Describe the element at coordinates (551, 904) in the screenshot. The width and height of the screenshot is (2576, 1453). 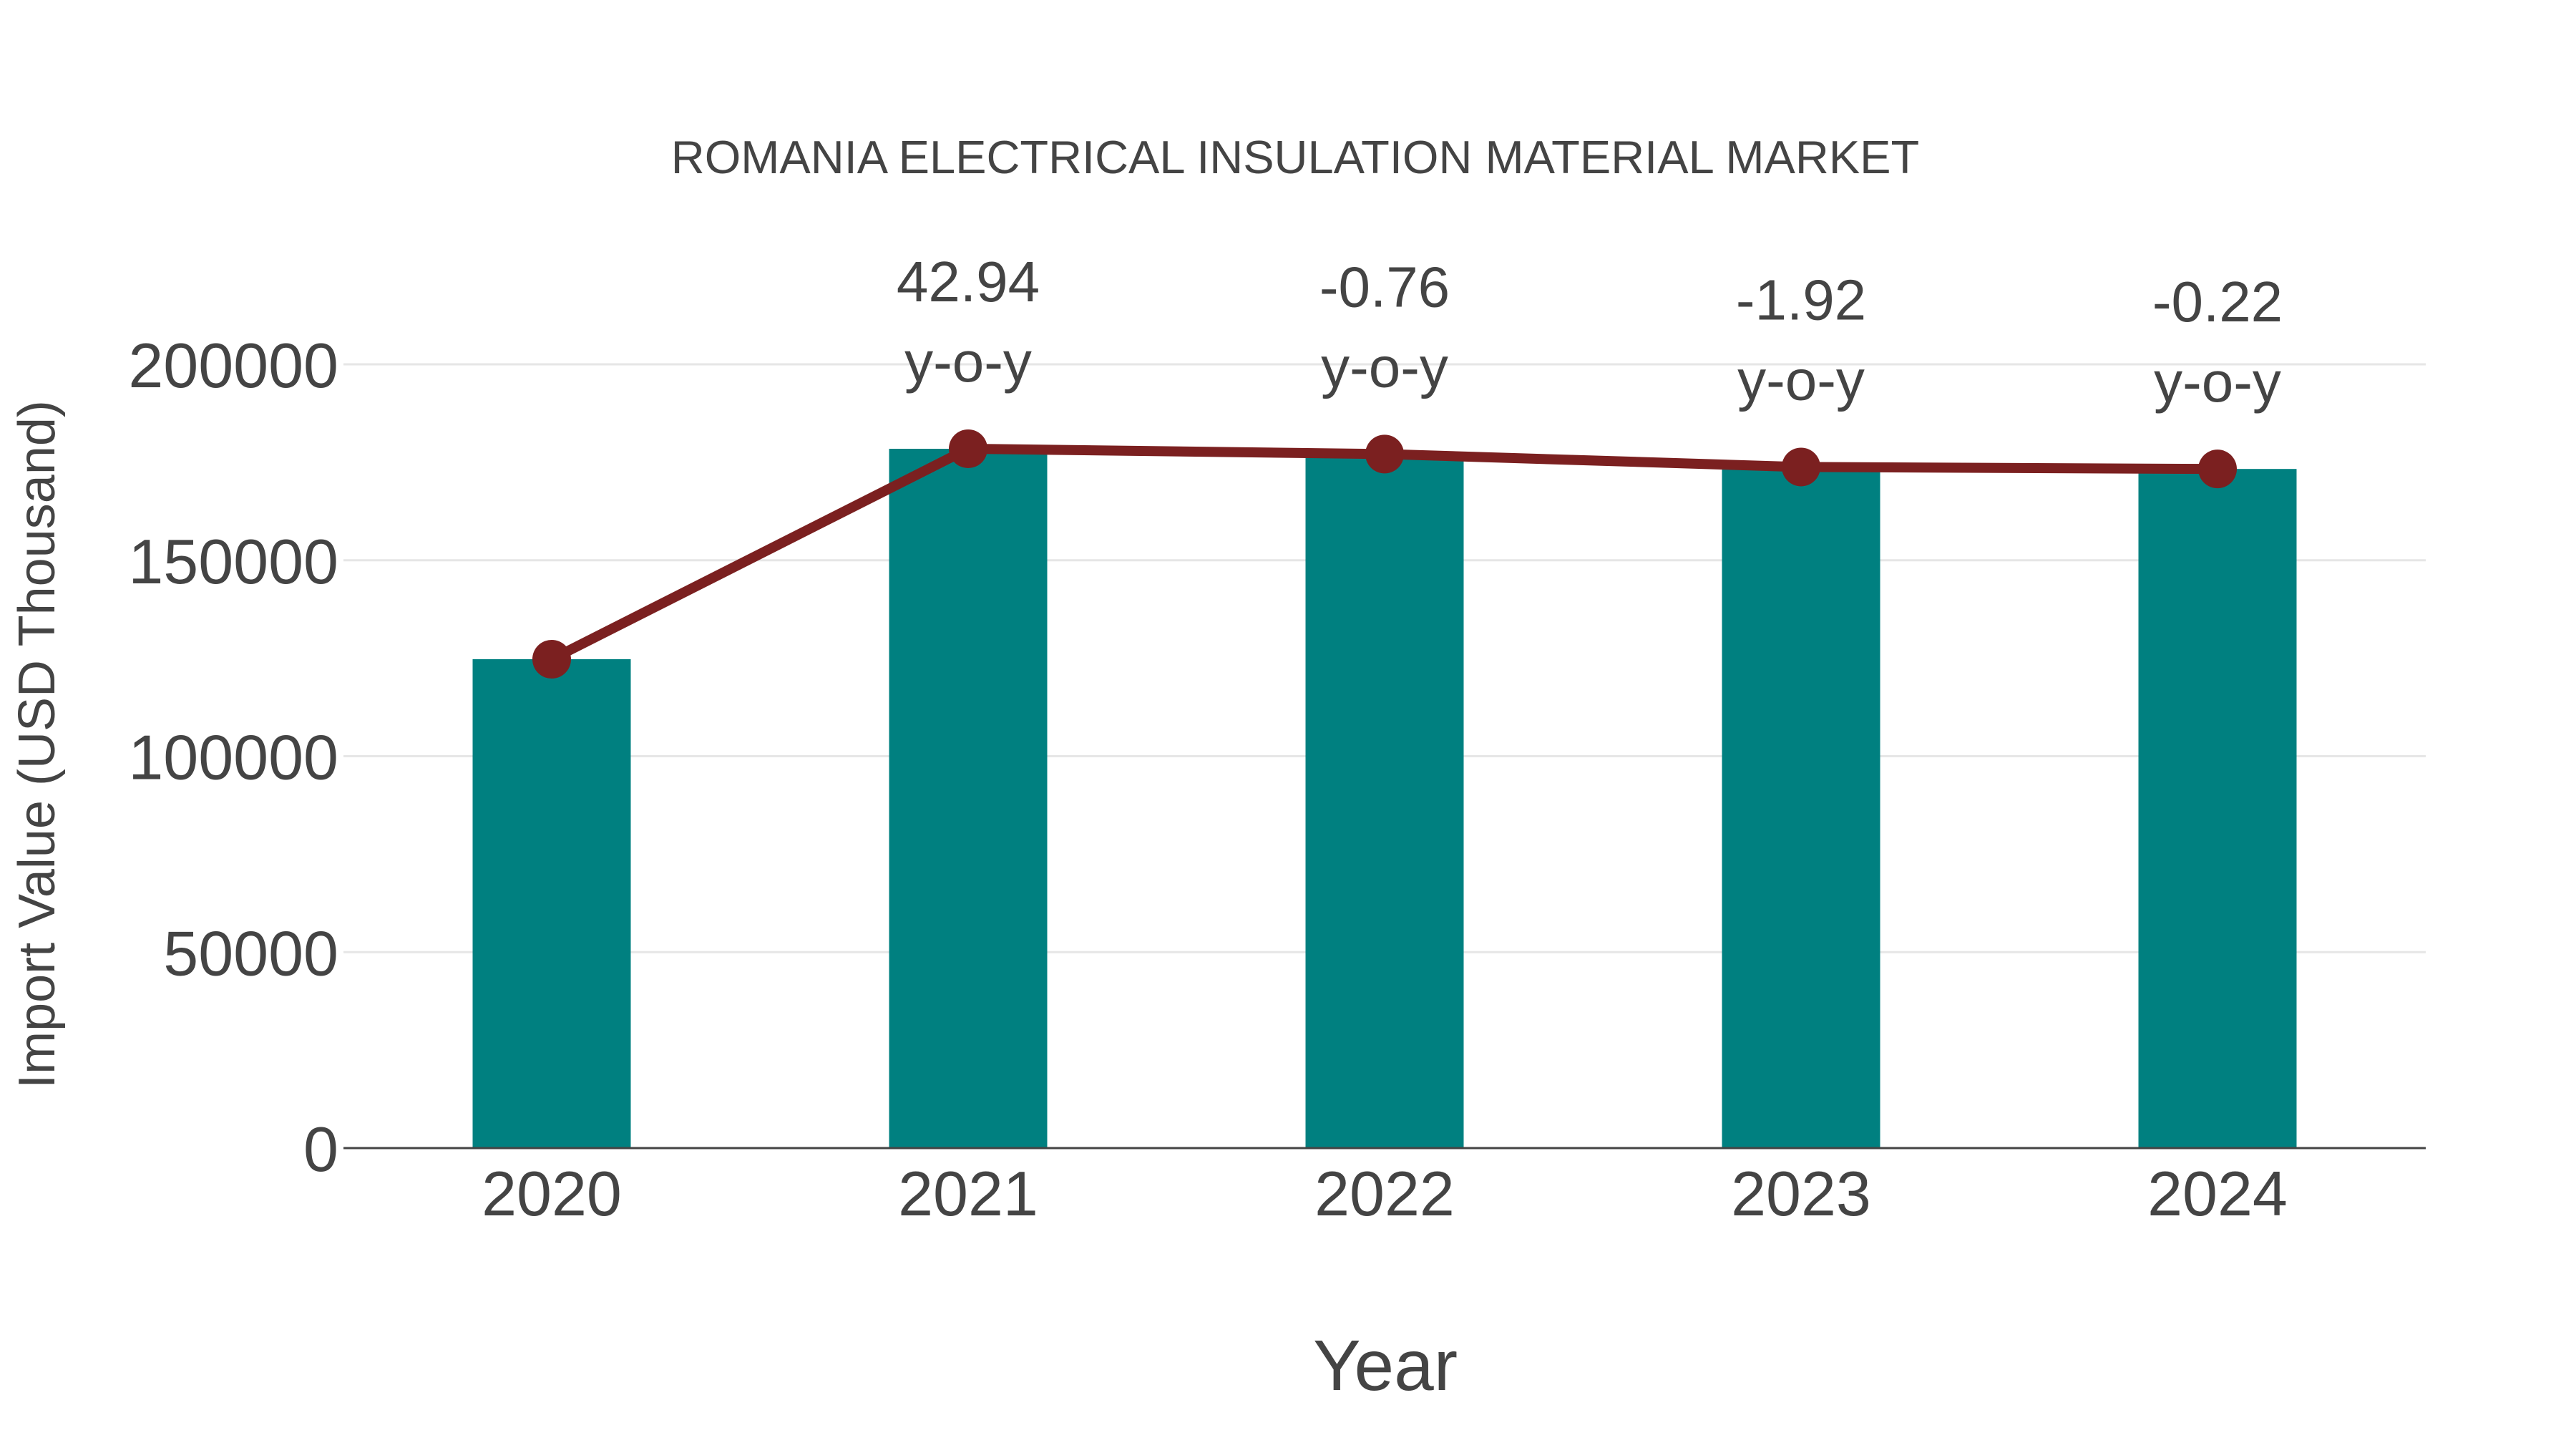
I see `bar-2020` at that location.